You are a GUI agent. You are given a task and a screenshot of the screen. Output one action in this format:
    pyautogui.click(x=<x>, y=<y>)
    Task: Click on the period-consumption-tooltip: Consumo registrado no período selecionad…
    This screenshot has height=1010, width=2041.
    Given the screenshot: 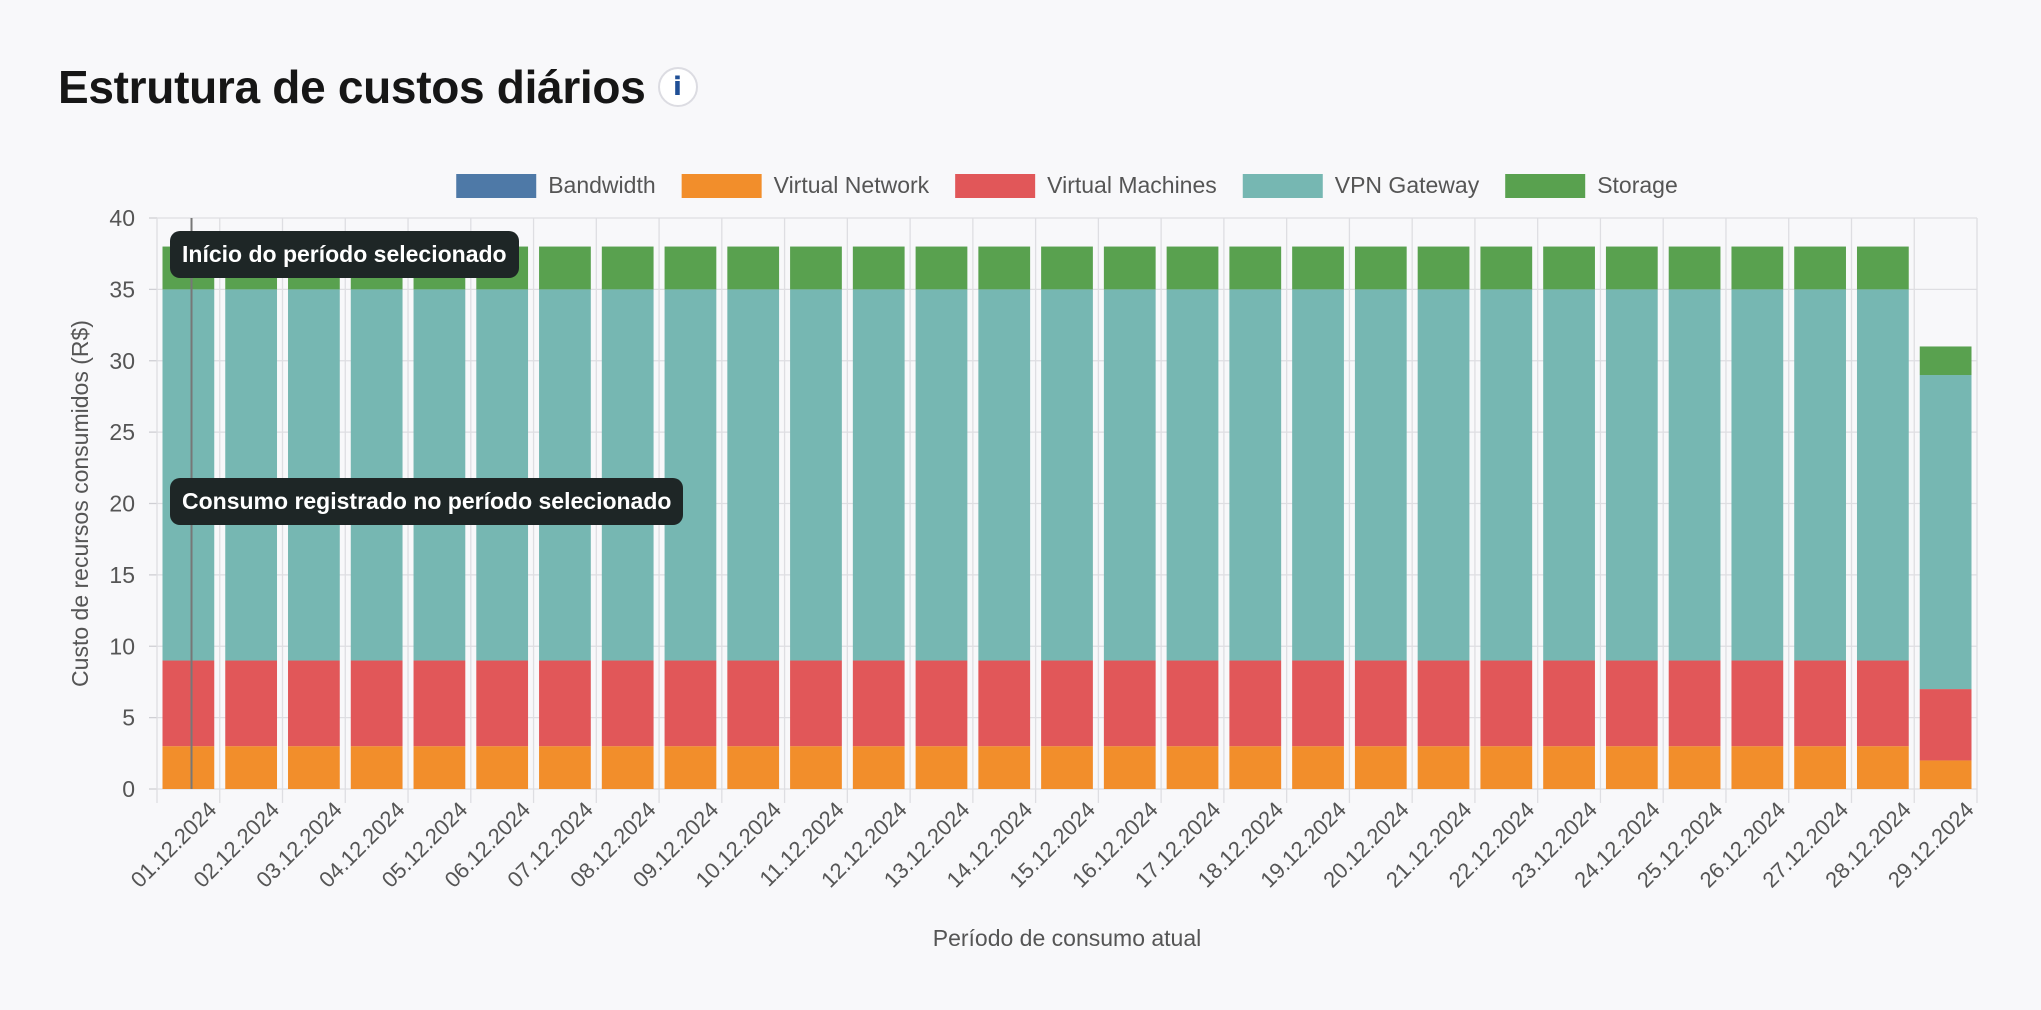 What is the action you would take?
    pyautogui.click(x=427, y=501)
    